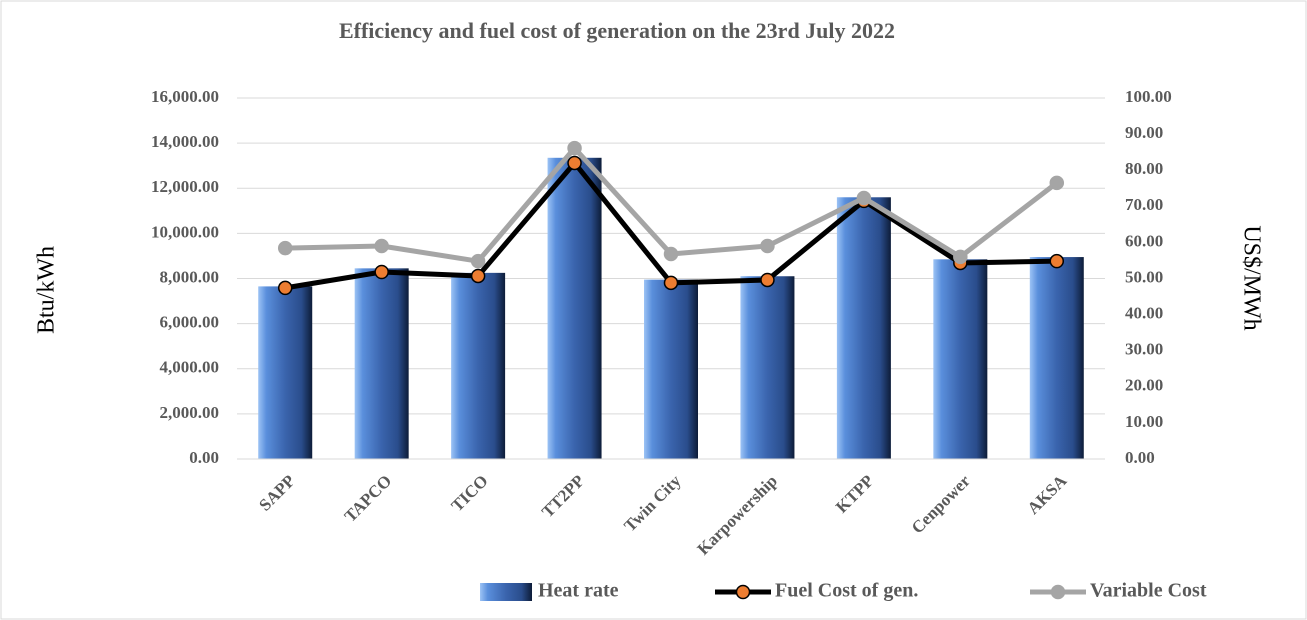  I want to click on legend-label: Variable Cost, so click(1148, 591).